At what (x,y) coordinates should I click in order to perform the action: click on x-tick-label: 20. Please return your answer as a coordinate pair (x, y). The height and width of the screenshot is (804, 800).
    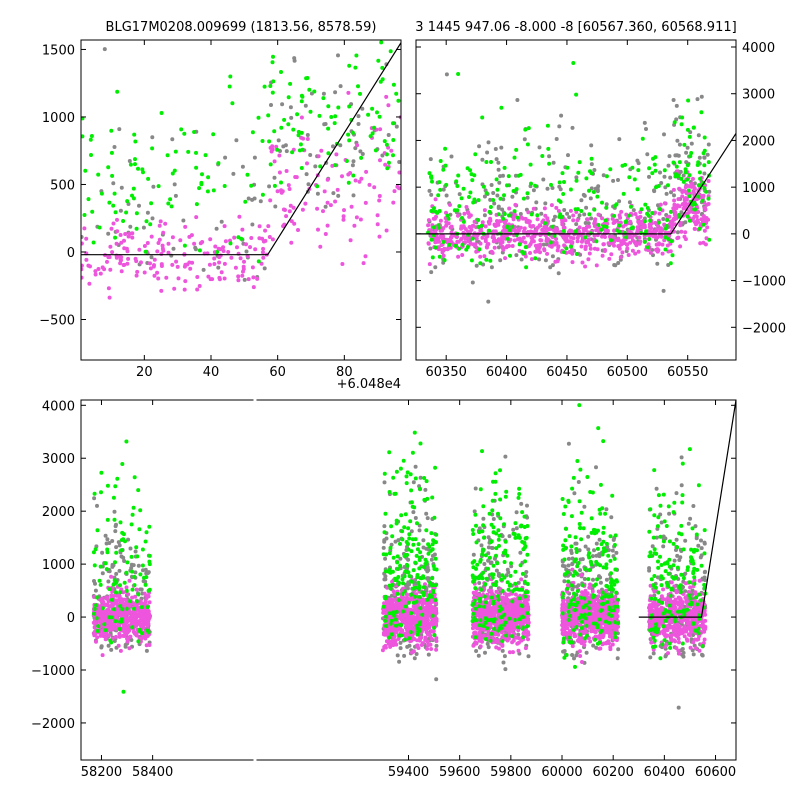
    Looking at the image, I should click on (144, 372).